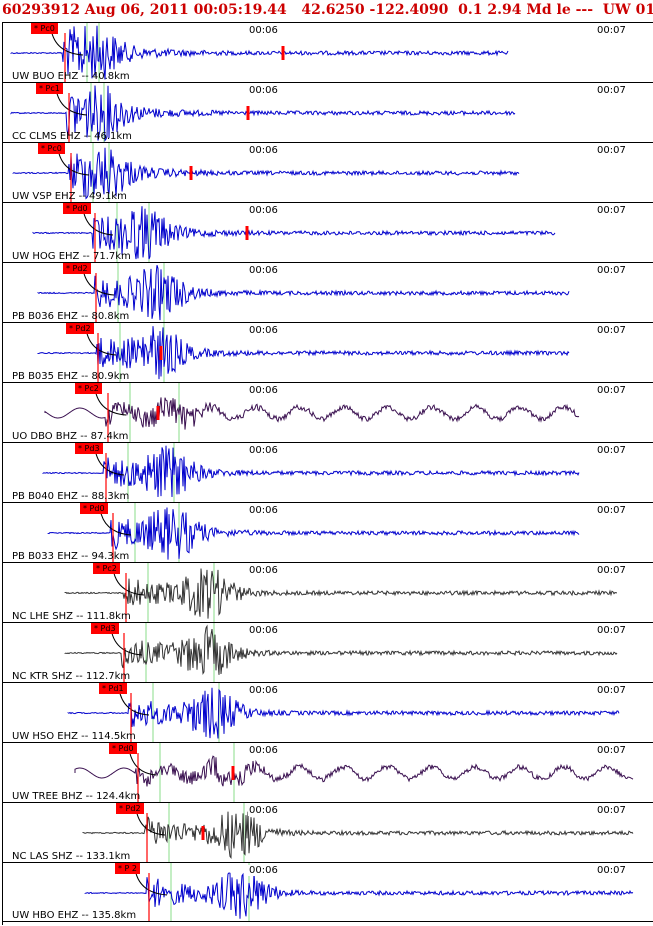 Image resolution: width=653 pixels, height=926 pixels. I want to click on station-label: UO DBO BHZ -- 87.4km, so click(70, 436).